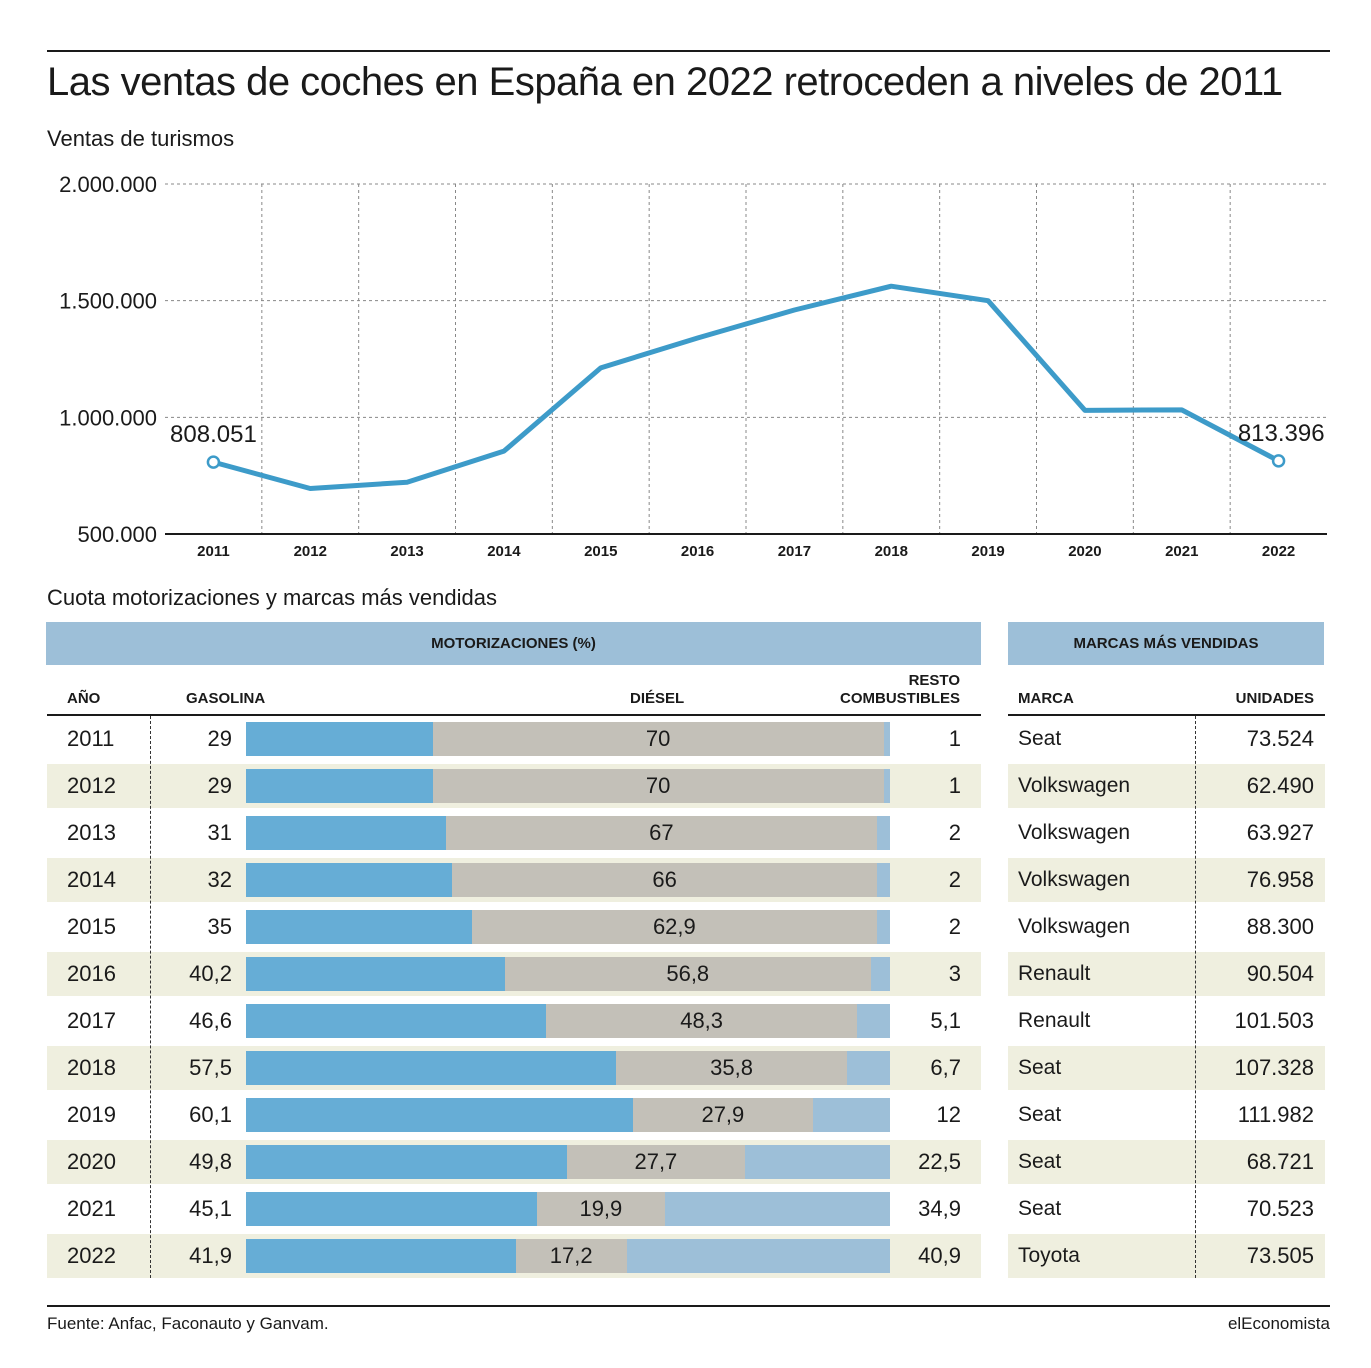 The width and height of the screenshot is (1371, 1368). Describe the element at coordinates (1278, 551) in the screenshot. I see `x-tick-label: 2022` at that location.